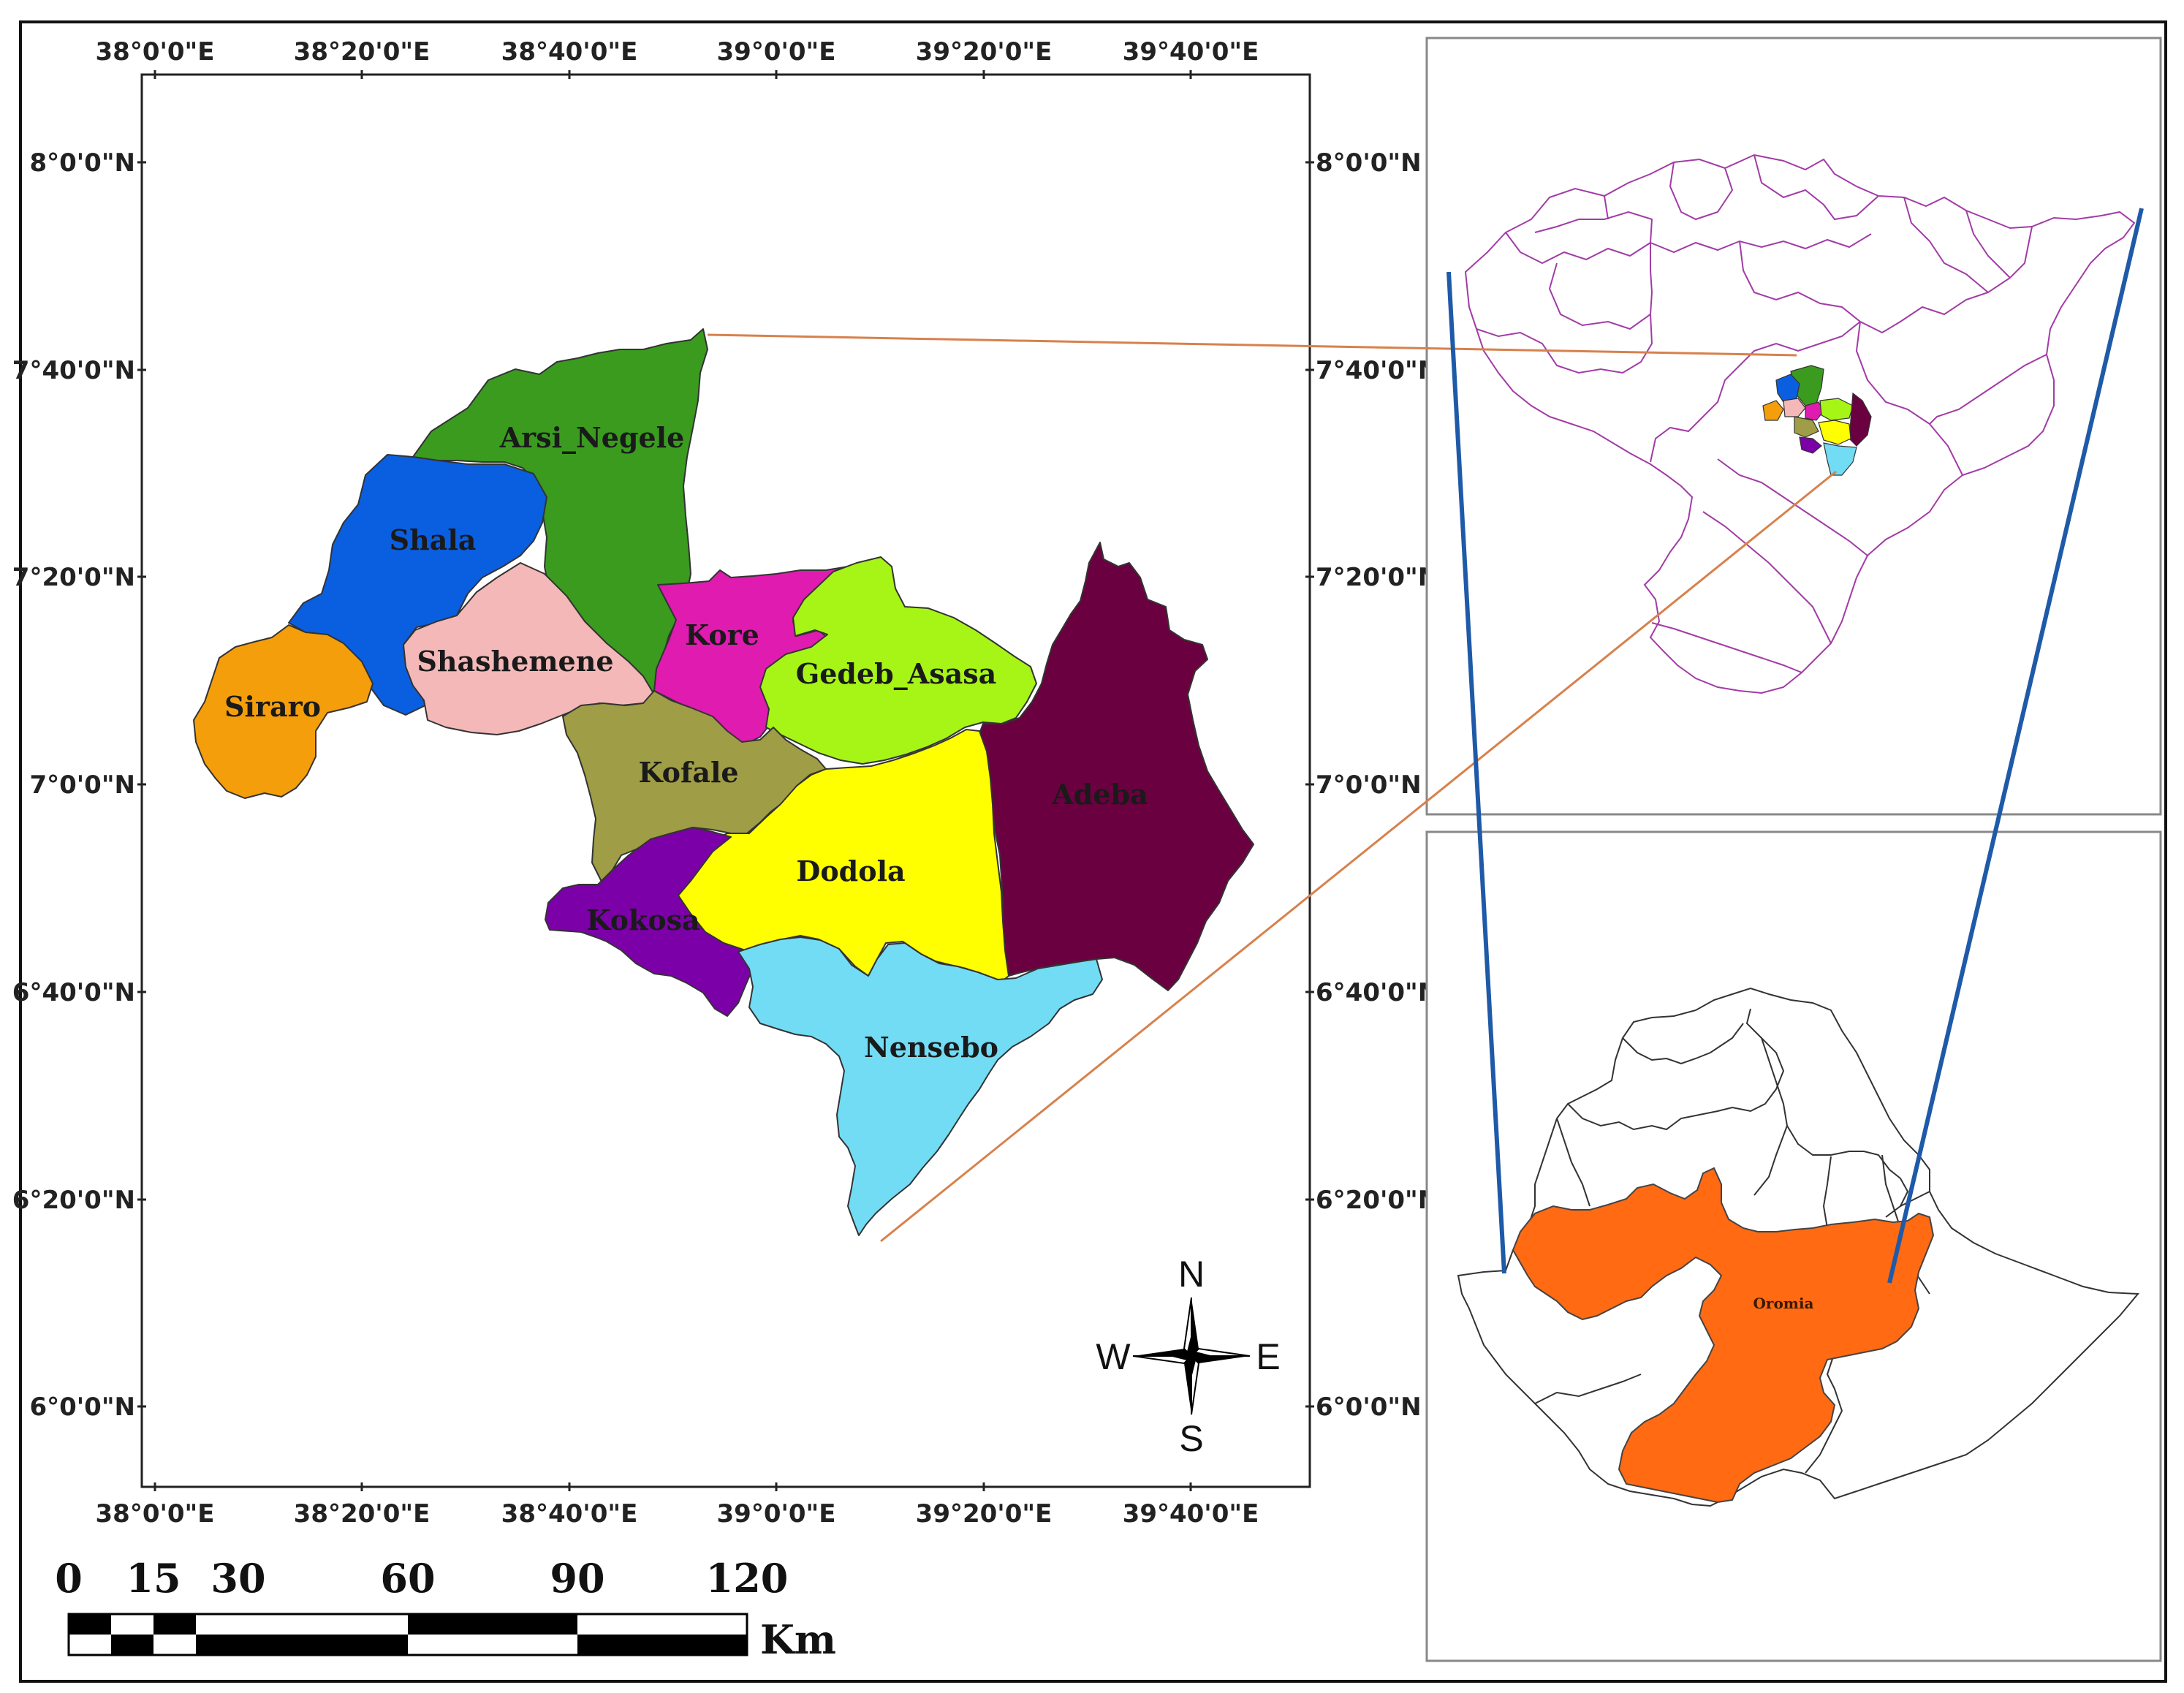 The image size is (2184, 1693). I want to click on label-nensebo: Nensebo, so click(931, 1047).